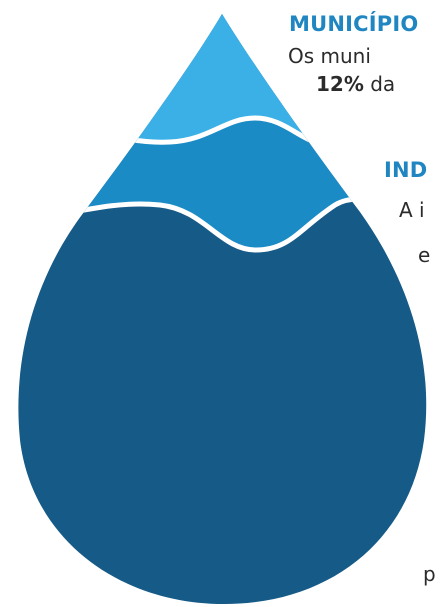 Image resolution: width=442 pixels, height=607 pixels. Describe the element at coordinates (354, 24) in the screenshot. I see `municipios-heading: MUNICÍPIO` at that location.